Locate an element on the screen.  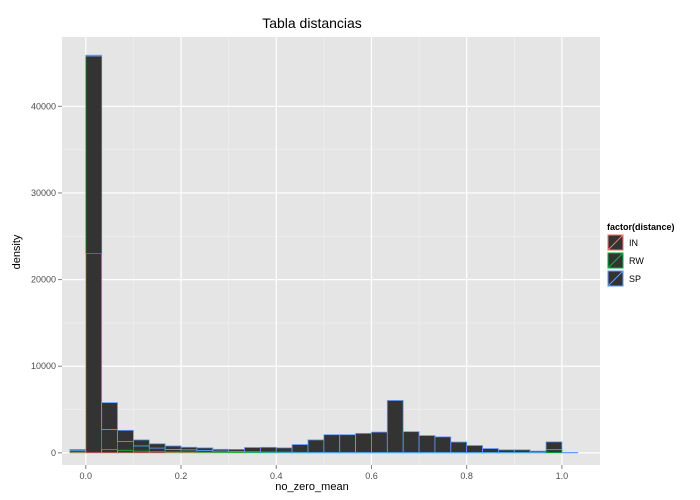
x-axis-title: no_zero_mean is located at coordinates (311, 487).